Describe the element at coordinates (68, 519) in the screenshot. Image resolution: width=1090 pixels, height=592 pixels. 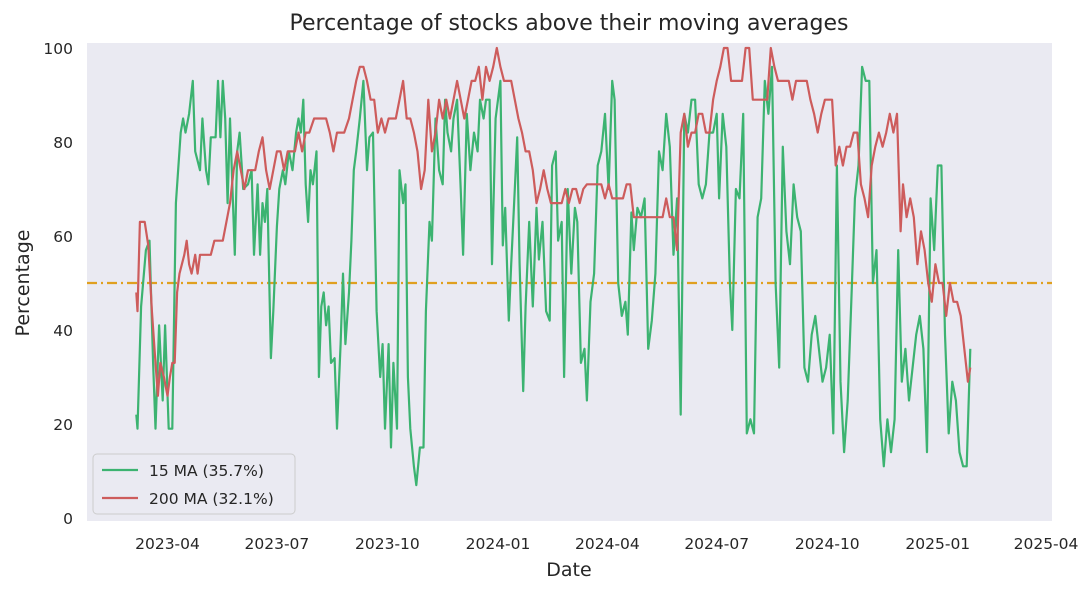
I see `y-tick-label: 0` at that location.